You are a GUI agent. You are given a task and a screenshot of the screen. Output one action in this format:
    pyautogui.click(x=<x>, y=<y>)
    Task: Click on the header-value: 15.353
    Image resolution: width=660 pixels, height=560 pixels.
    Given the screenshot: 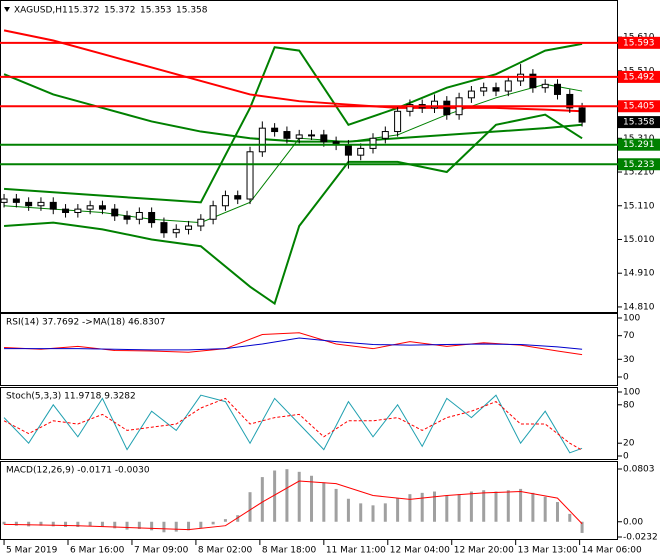 What is the action you would take?
    pyautogui.click(x=156, y=11)
    